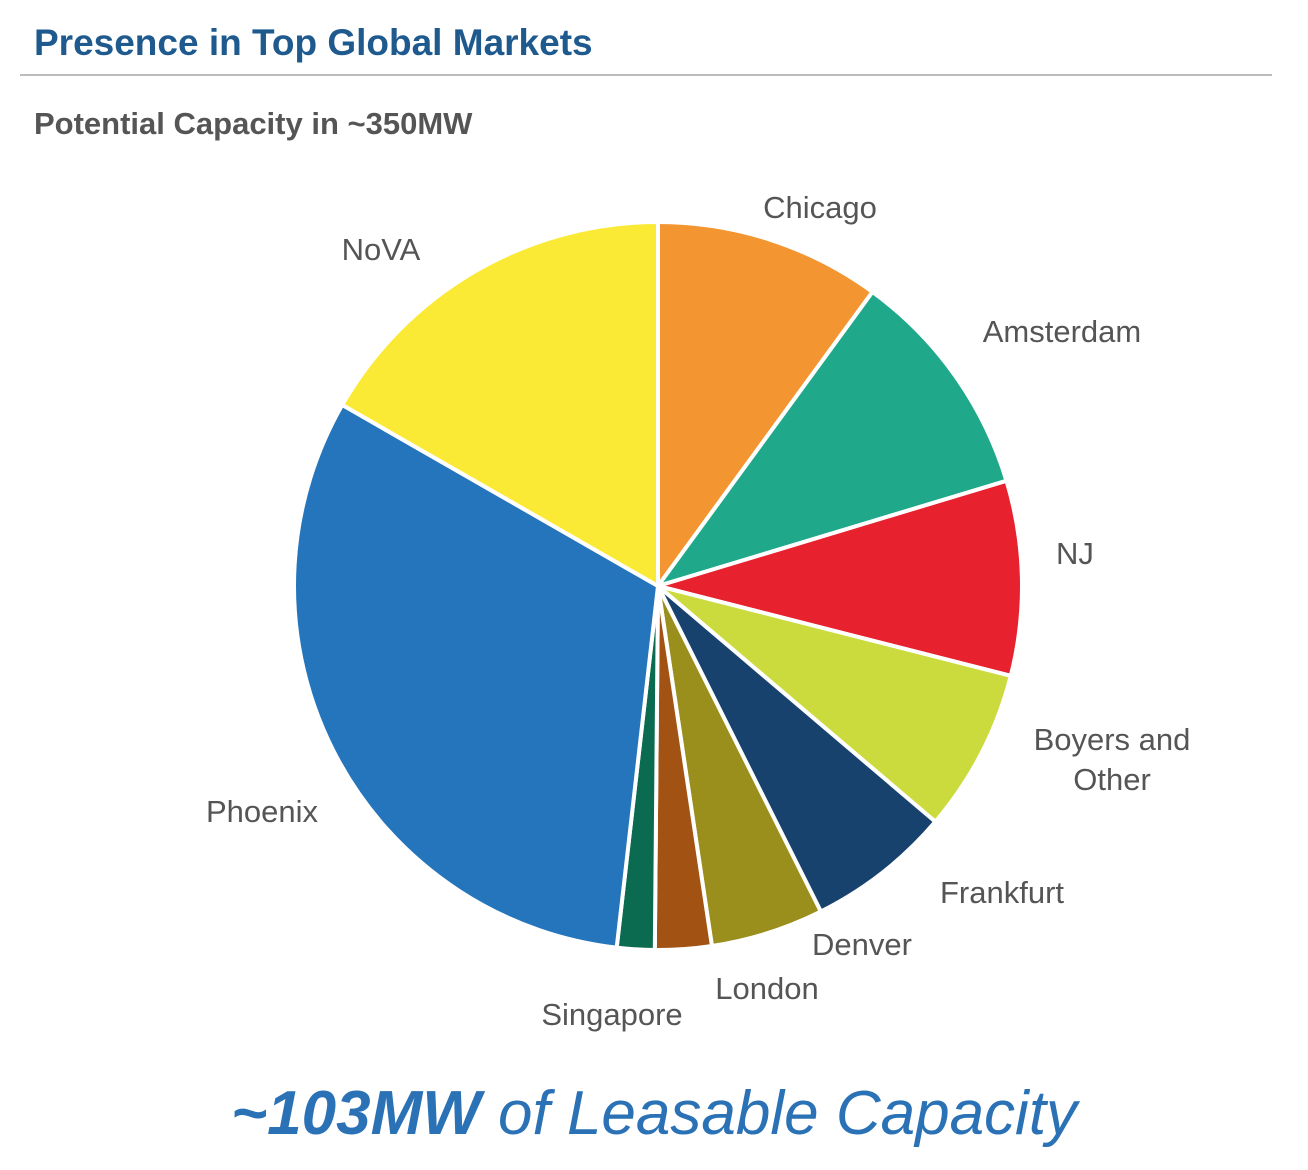 This screenshot has width=1308, height=1170. I want to click on pie-slice-chicago, so click(765, 404).